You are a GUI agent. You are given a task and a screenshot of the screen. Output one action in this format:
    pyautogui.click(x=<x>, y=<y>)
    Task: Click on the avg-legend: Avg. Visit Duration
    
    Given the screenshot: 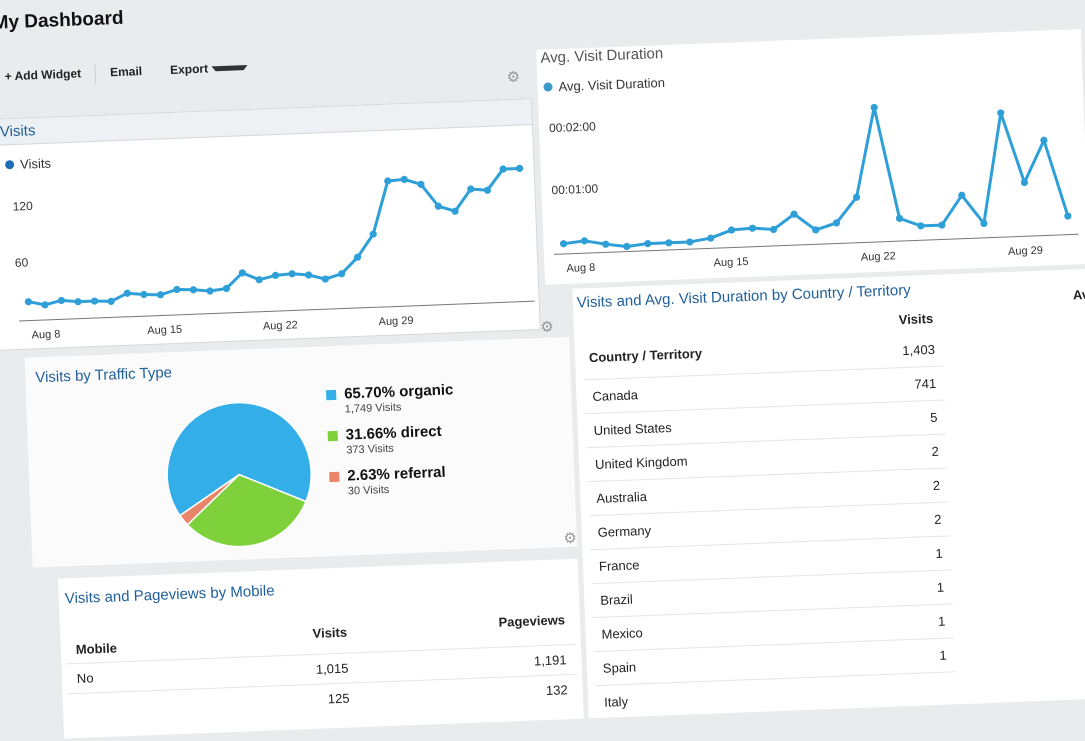 What is the action you would take?
    pyautogui.click(x=604, y=85)
    